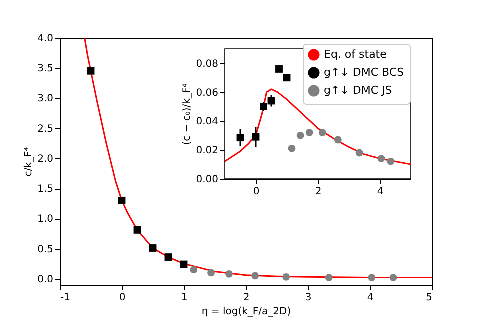 This screenshot has width=480, height=320. What do you see at coordinates (207, 64) in the screenshot?
I see `y-tick-label: 0.08` at bounding box center [207, 64].